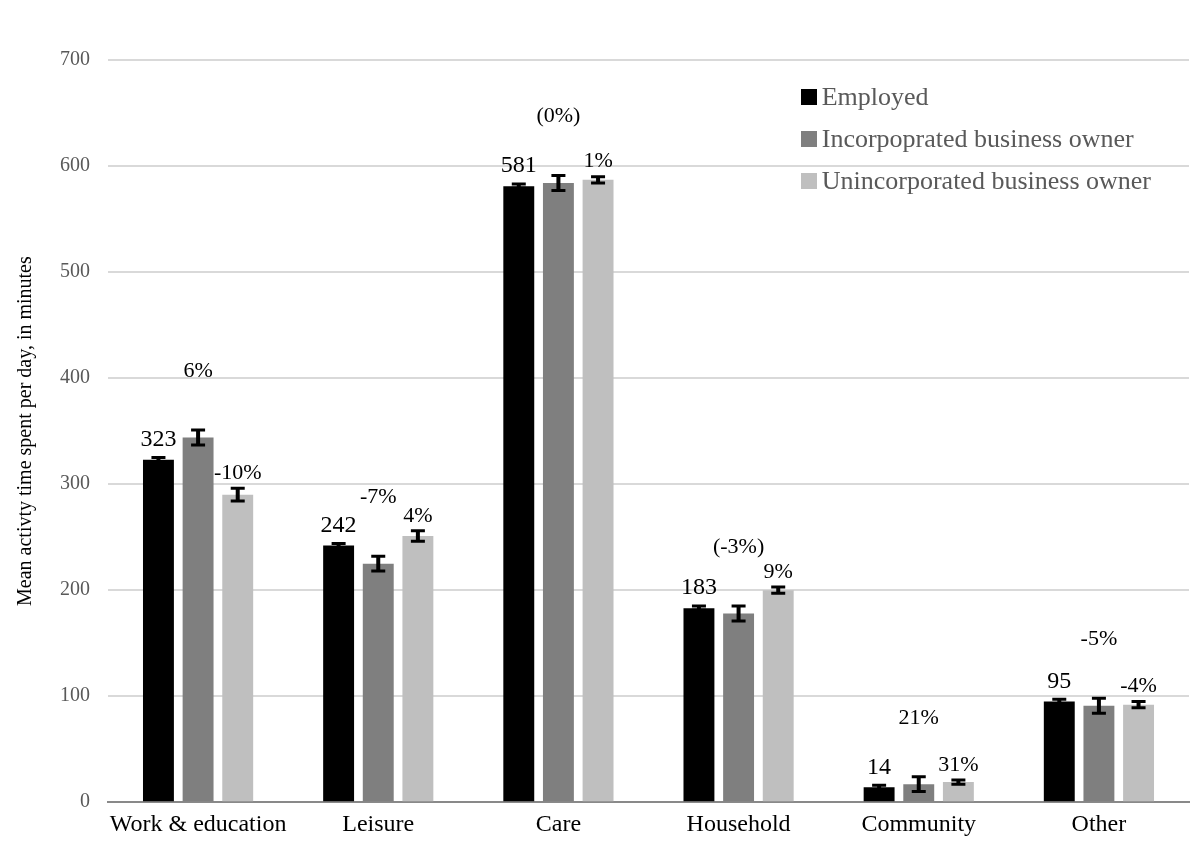  I want to click on annotation: 1%, so click(598, 160).